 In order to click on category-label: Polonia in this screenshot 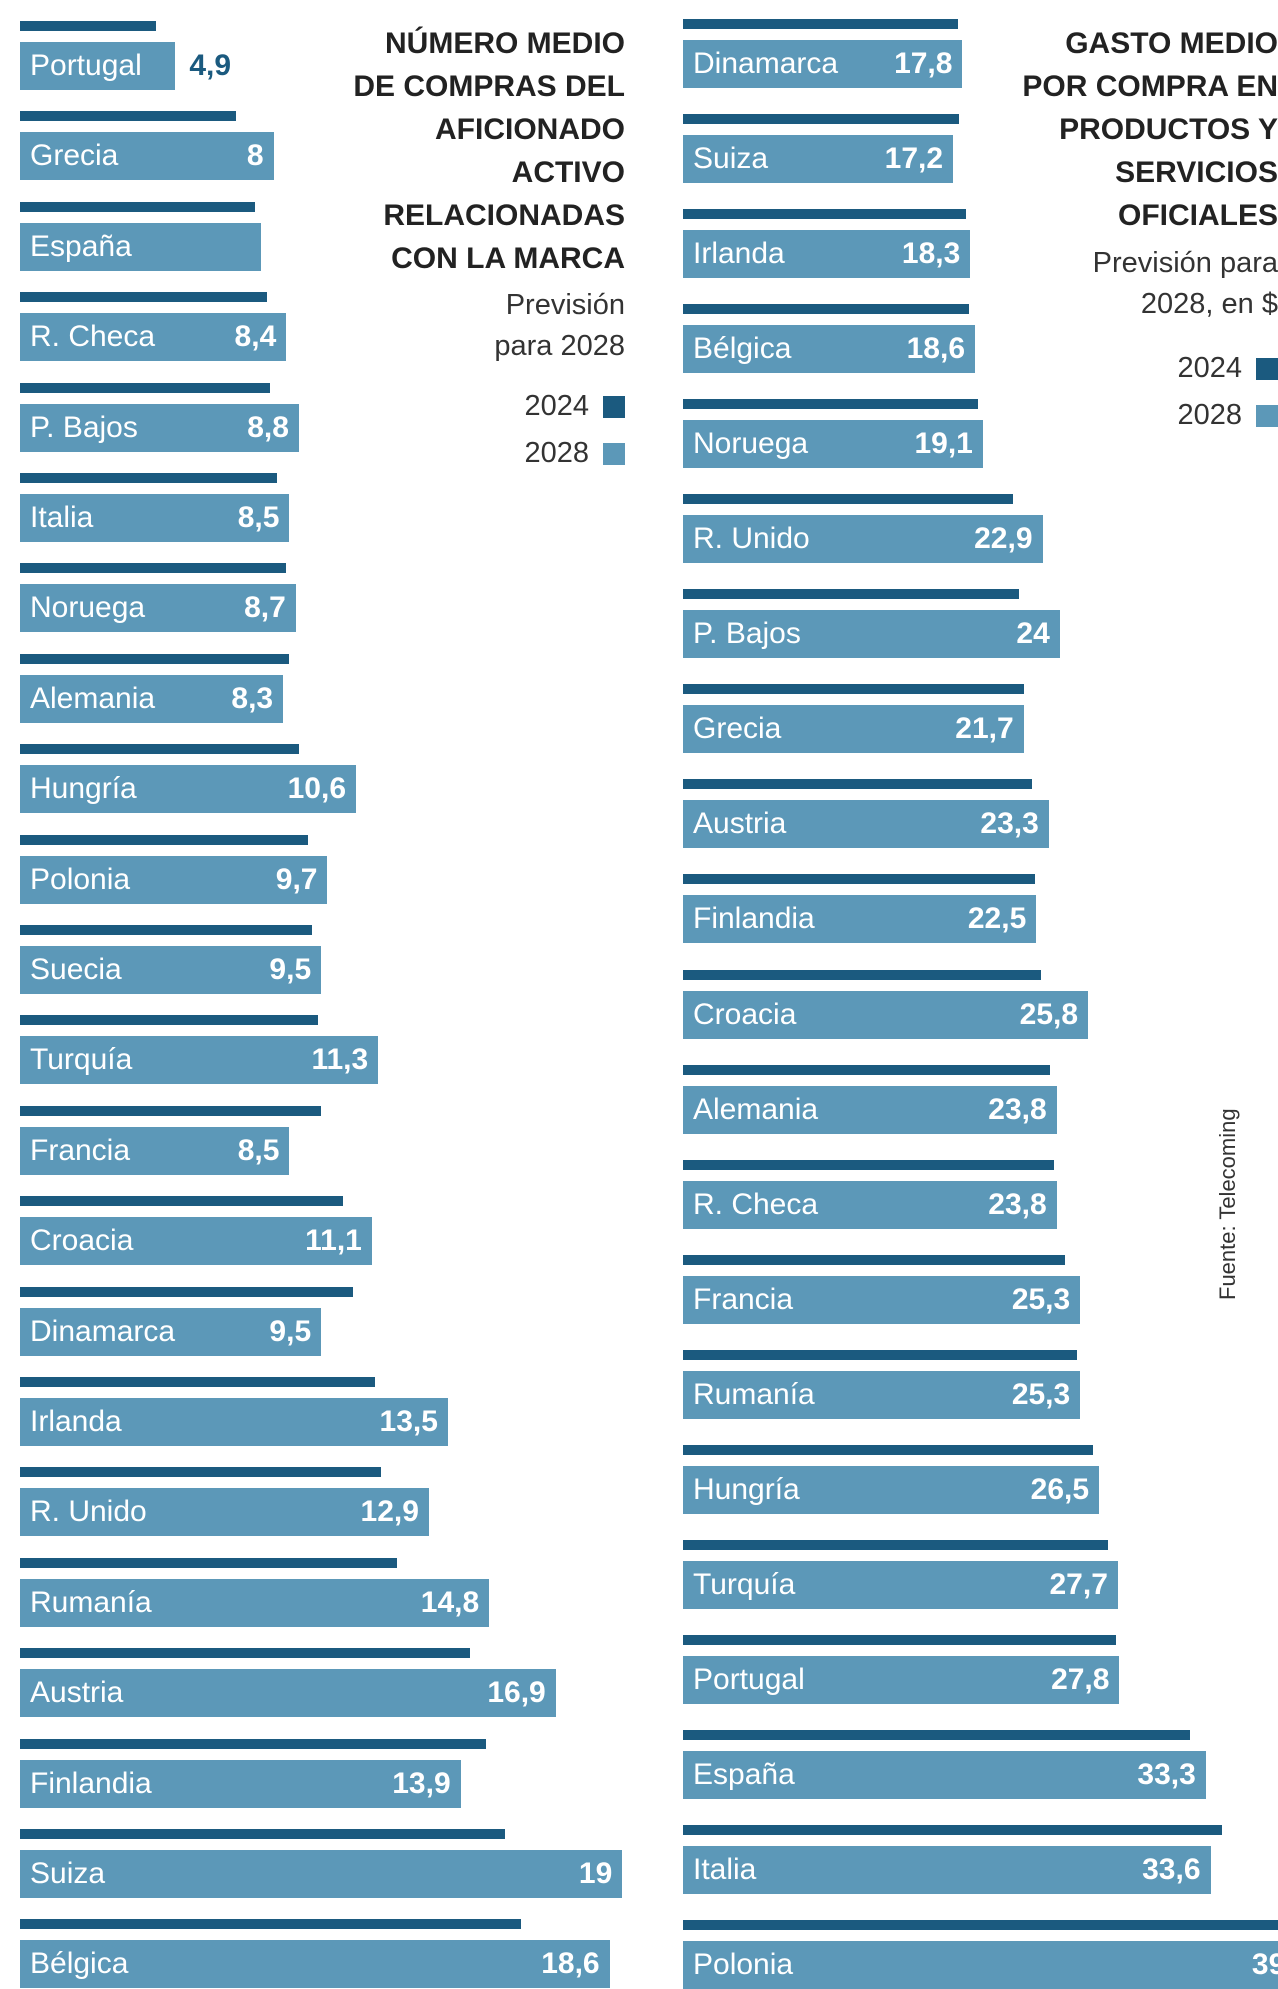, I will do `click(80, 879)`.